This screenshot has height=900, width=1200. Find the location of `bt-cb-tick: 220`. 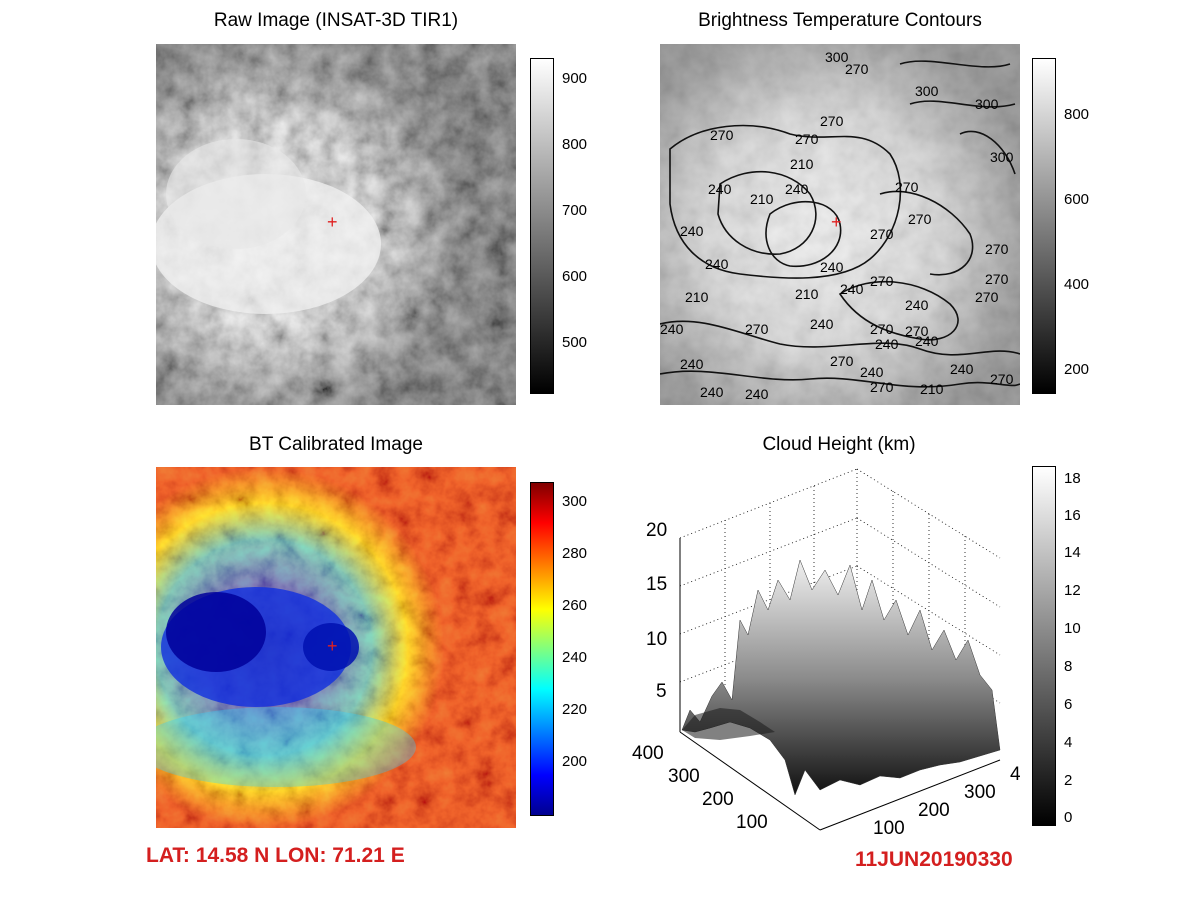

bt-cb-tick: 220 is located at coordinates (574, 709).